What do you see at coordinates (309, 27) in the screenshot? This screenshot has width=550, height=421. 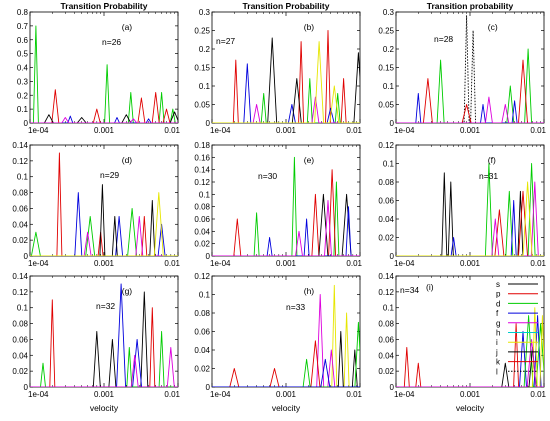 I see `panel-label: (b)` at bounding box center [309, 27].